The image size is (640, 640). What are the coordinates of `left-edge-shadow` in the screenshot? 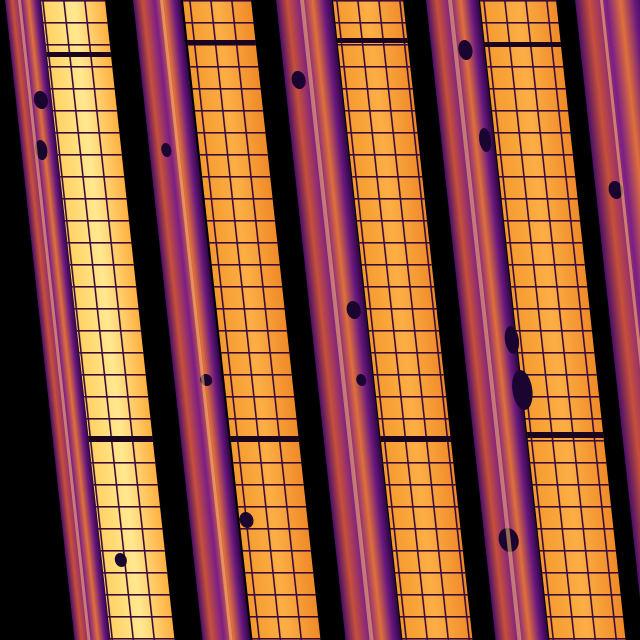 It's located at (30, 430).